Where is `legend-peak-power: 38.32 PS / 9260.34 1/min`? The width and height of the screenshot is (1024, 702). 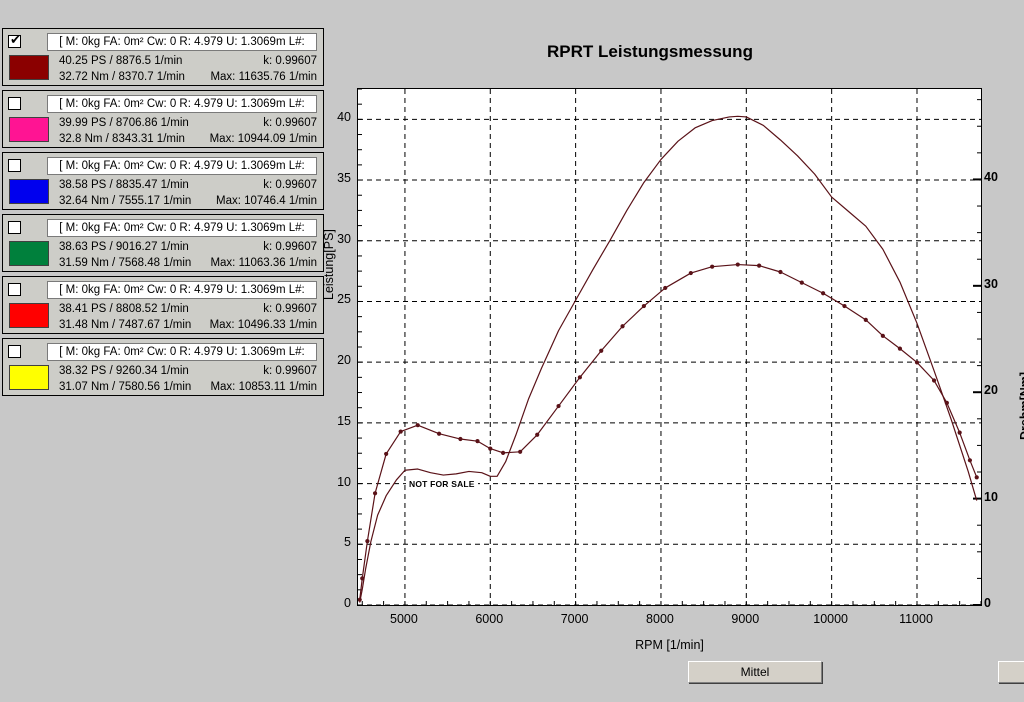 legend-peak-power: 38.32 PS / 9260.34 1/min is located at coordinates (124, 371).